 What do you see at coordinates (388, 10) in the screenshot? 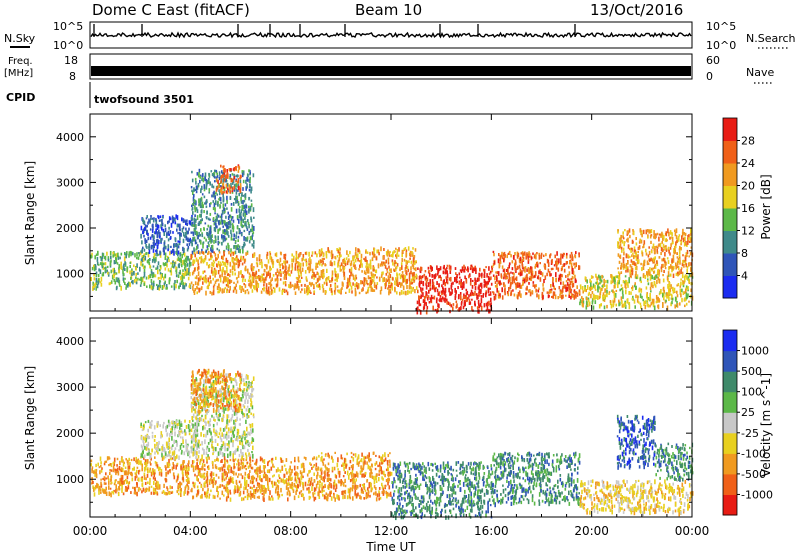
I see `beam-label: Beam 10` at bounding box center [388, 10].